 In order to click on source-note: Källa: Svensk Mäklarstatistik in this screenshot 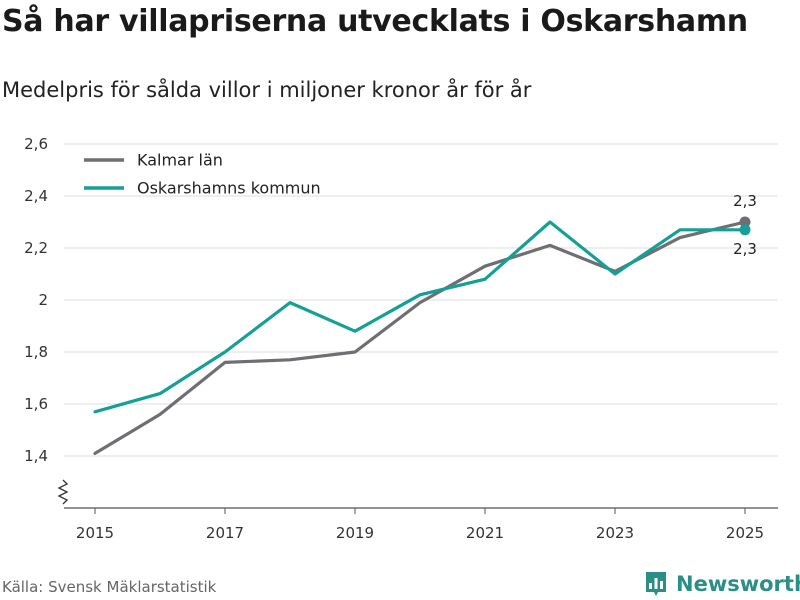, I will do `click(109, 587)`.